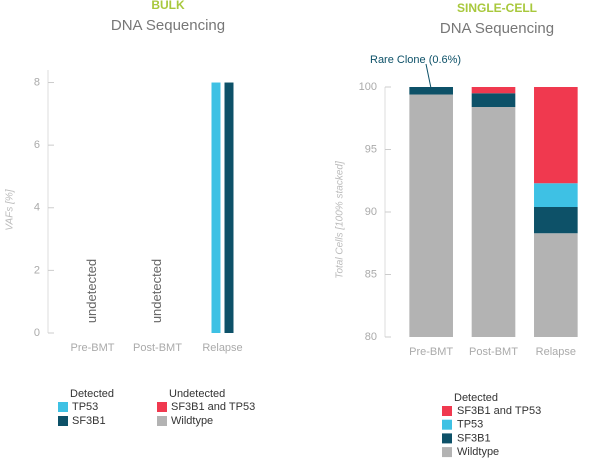  Describe the element at coordinates (497, 8) in the screenshot. I see `chart-title: SINGLE-CELL` at that location.